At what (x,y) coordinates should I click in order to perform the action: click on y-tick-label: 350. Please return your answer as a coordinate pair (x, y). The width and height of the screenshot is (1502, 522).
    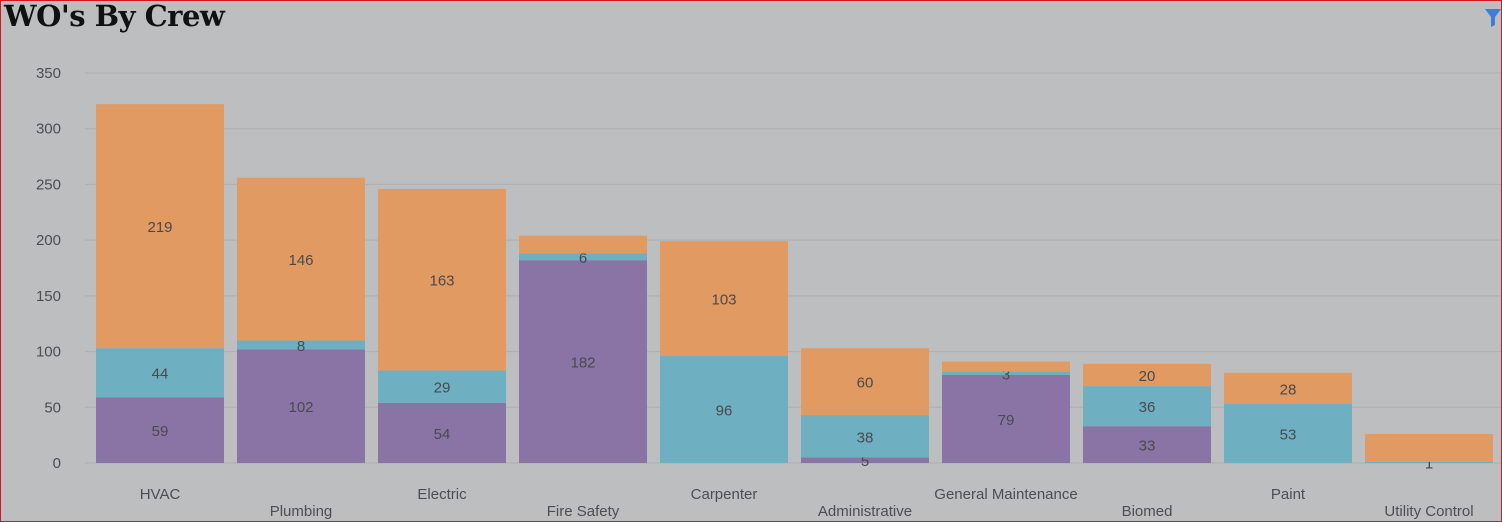
    Looking at the image, I should click on (48, 73).